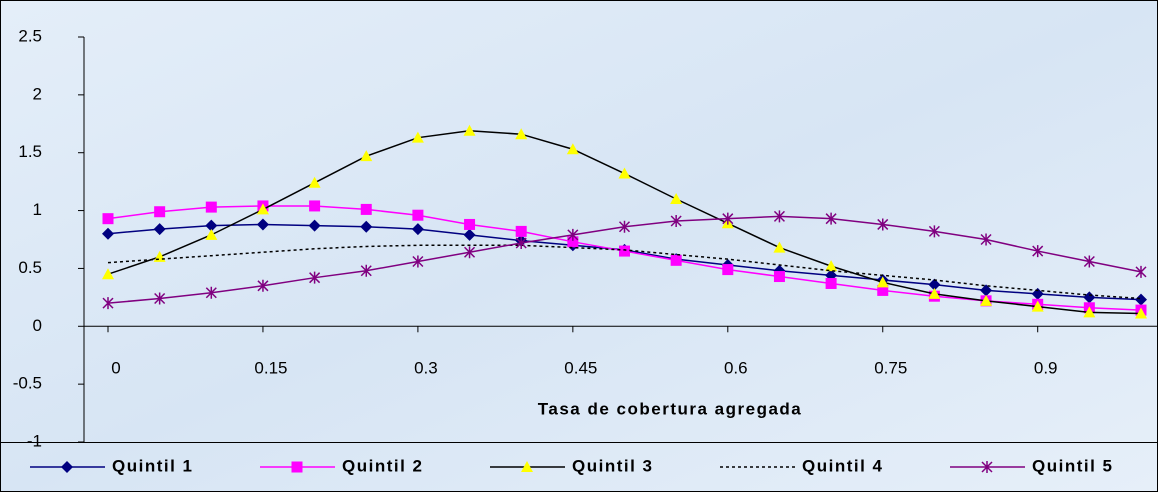 The image size is (1158, 492). I want to click on y-tick-label: -1, so click(34, 440).